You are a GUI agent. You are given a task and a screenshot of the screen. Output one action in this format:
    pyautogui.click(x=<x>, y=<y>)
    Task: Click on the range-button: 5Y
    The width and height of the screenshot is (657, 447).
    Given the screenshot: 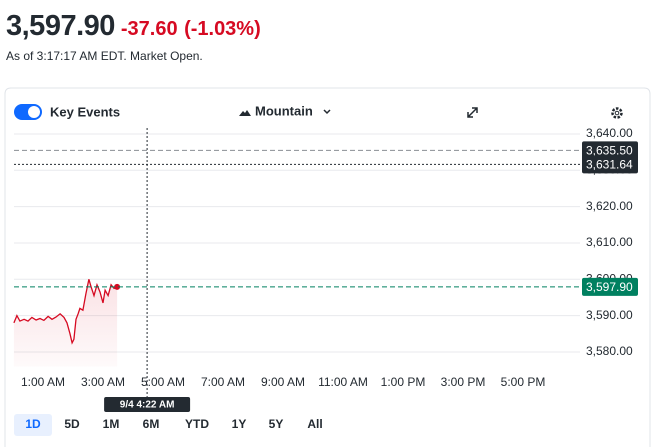 What is the action you would take?
    pyautogui.click(x=276, y=424)
    